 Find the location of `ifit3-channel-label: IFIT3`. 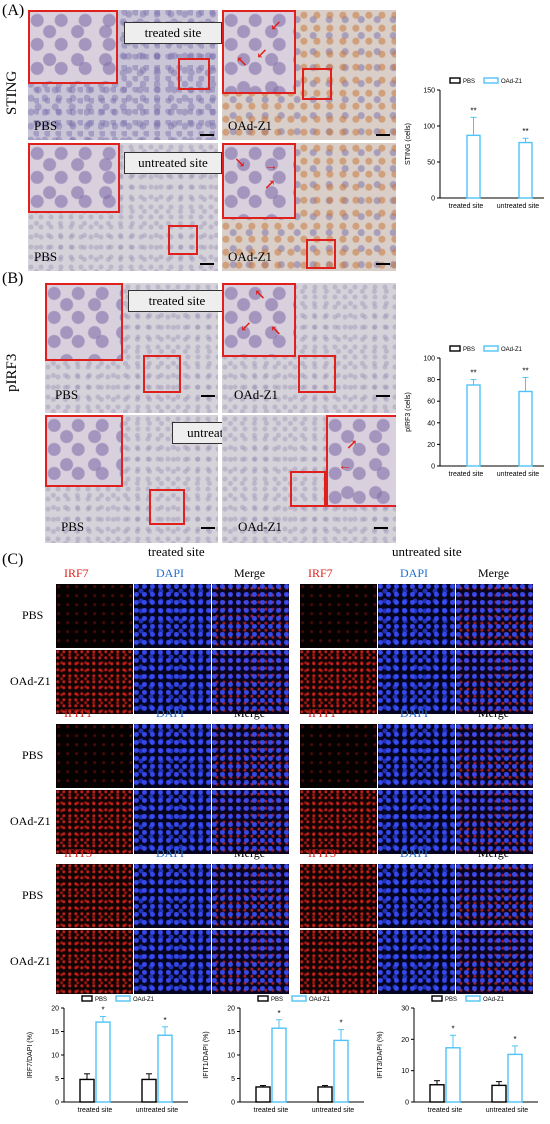

ifit3-channel-label: IFIT3 is located at coordinates (322, 853).